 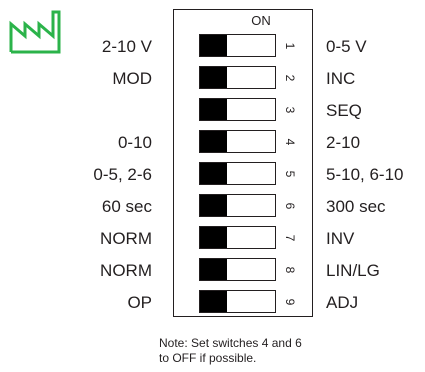 I want to click on switch-2-on-label: INC, so click(x=341, y=78).